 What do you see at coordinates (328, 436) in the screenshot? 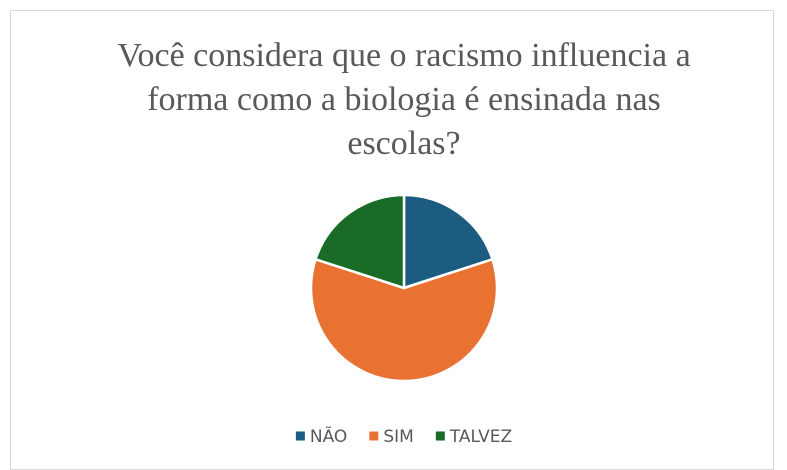
I see `legend-label: NÃO` at bounding box center [328, 436].